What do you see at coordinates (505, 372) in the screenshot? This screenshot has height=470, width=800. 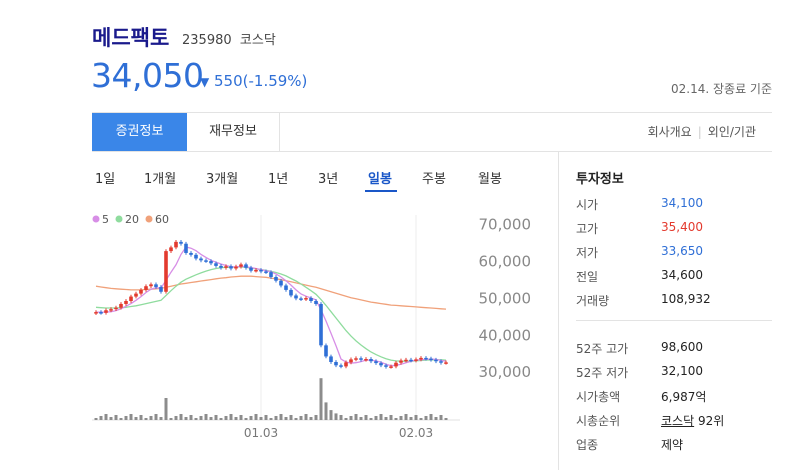 I see `y-tick-label: 30,000` at bounding box center [505, 372].